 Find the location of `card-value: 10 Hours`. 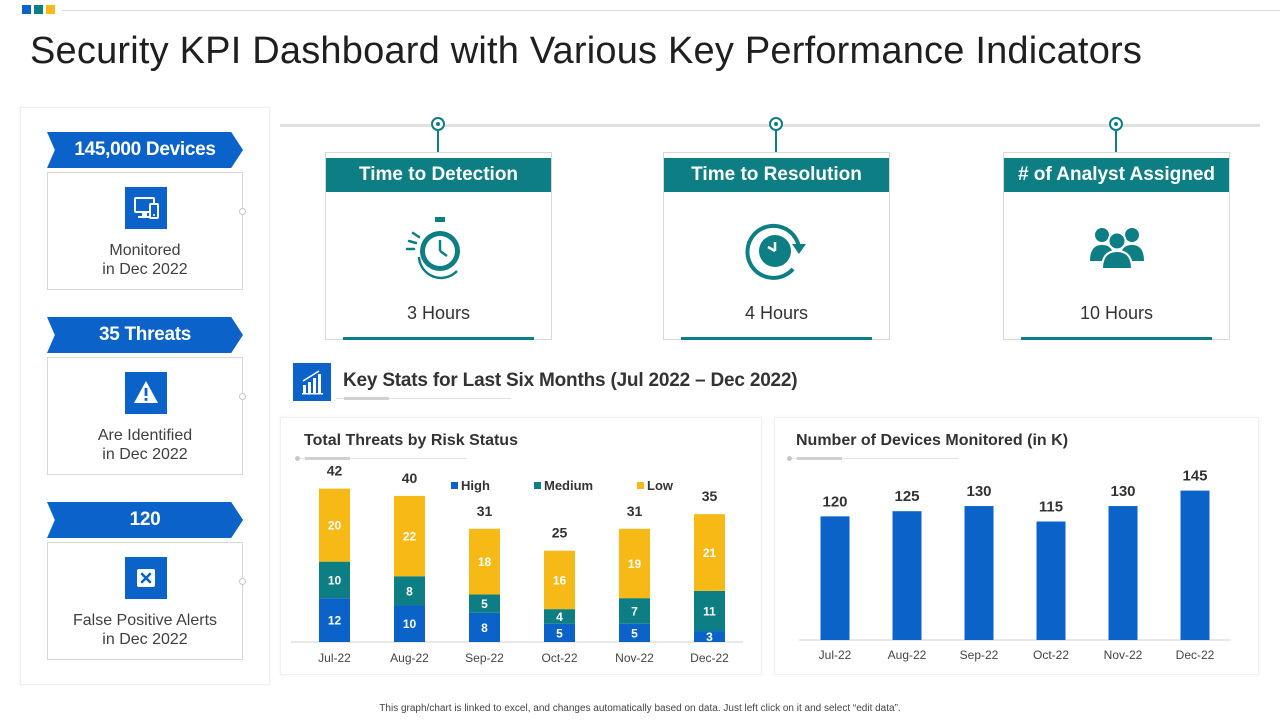

card-value: 10 Hours is located at coordinates (1116, 313).